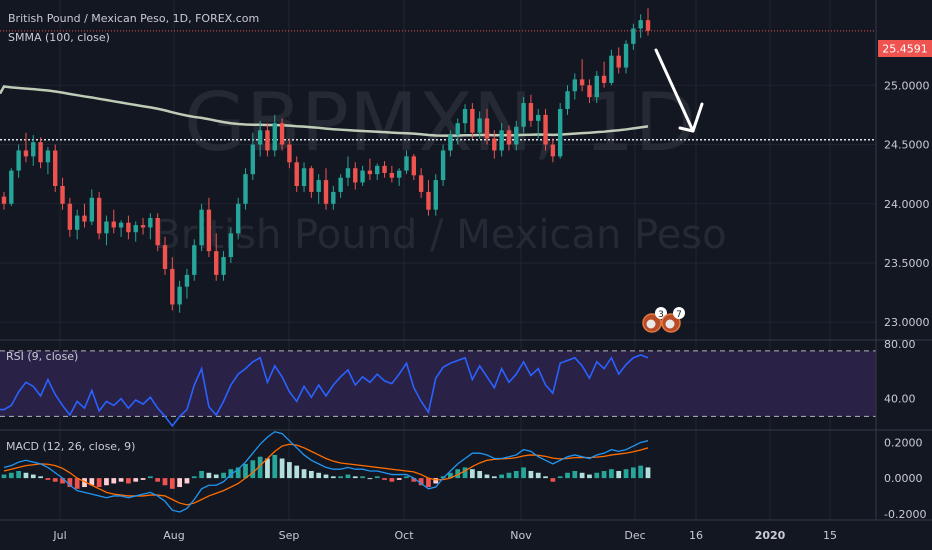  Describe the element at coordinates (679, 90) in the screenshot. I see `arrow-annotation` at that location.